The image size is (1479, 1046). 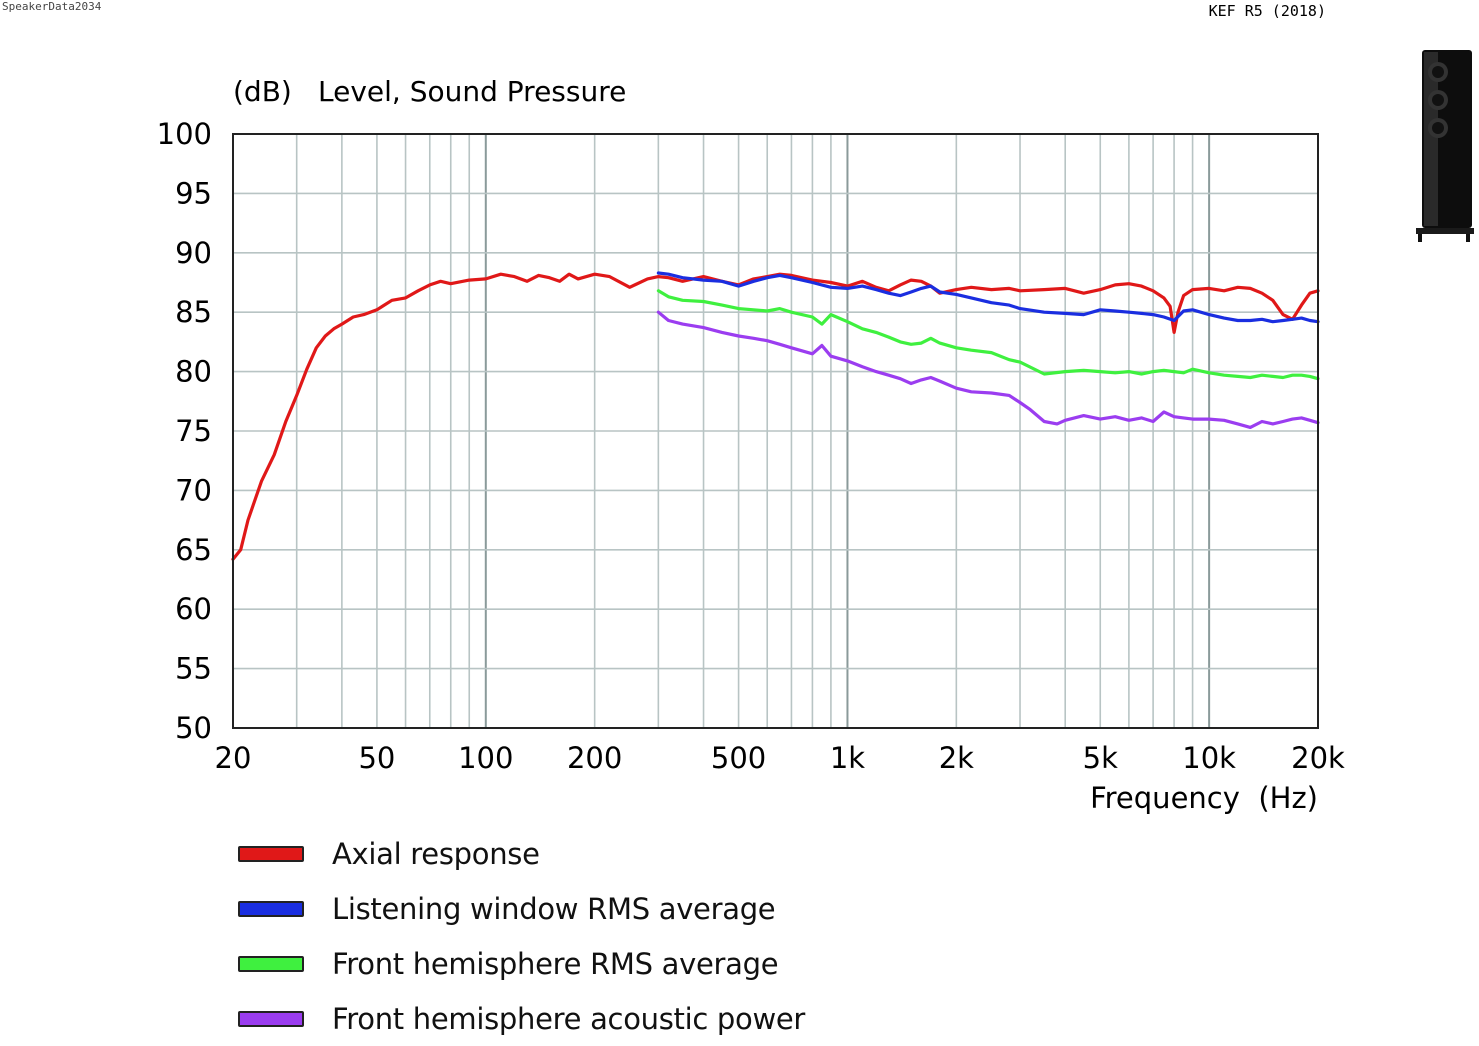 What do you see at coordinates (847, 758) in the screenshot?
I see `x-tick-label: 1k` at bounding box center [847, 758].